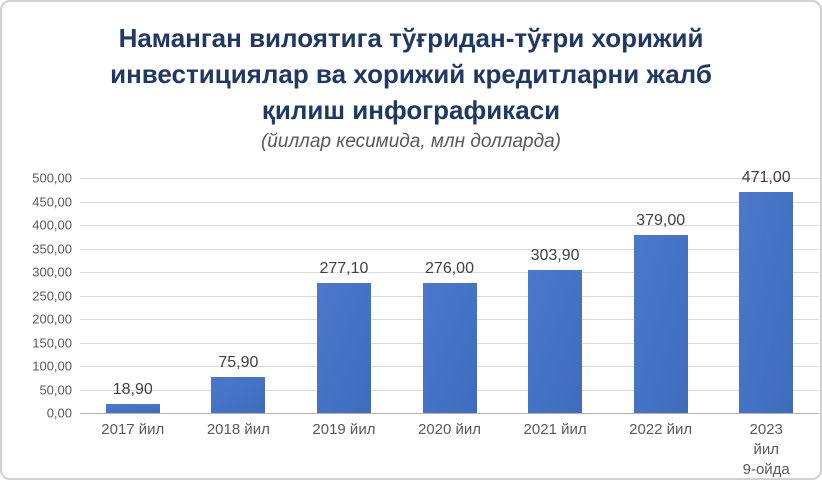 The image size is (822, 480). I want to click on bar-value-label: 303,90, so click(555, 256).